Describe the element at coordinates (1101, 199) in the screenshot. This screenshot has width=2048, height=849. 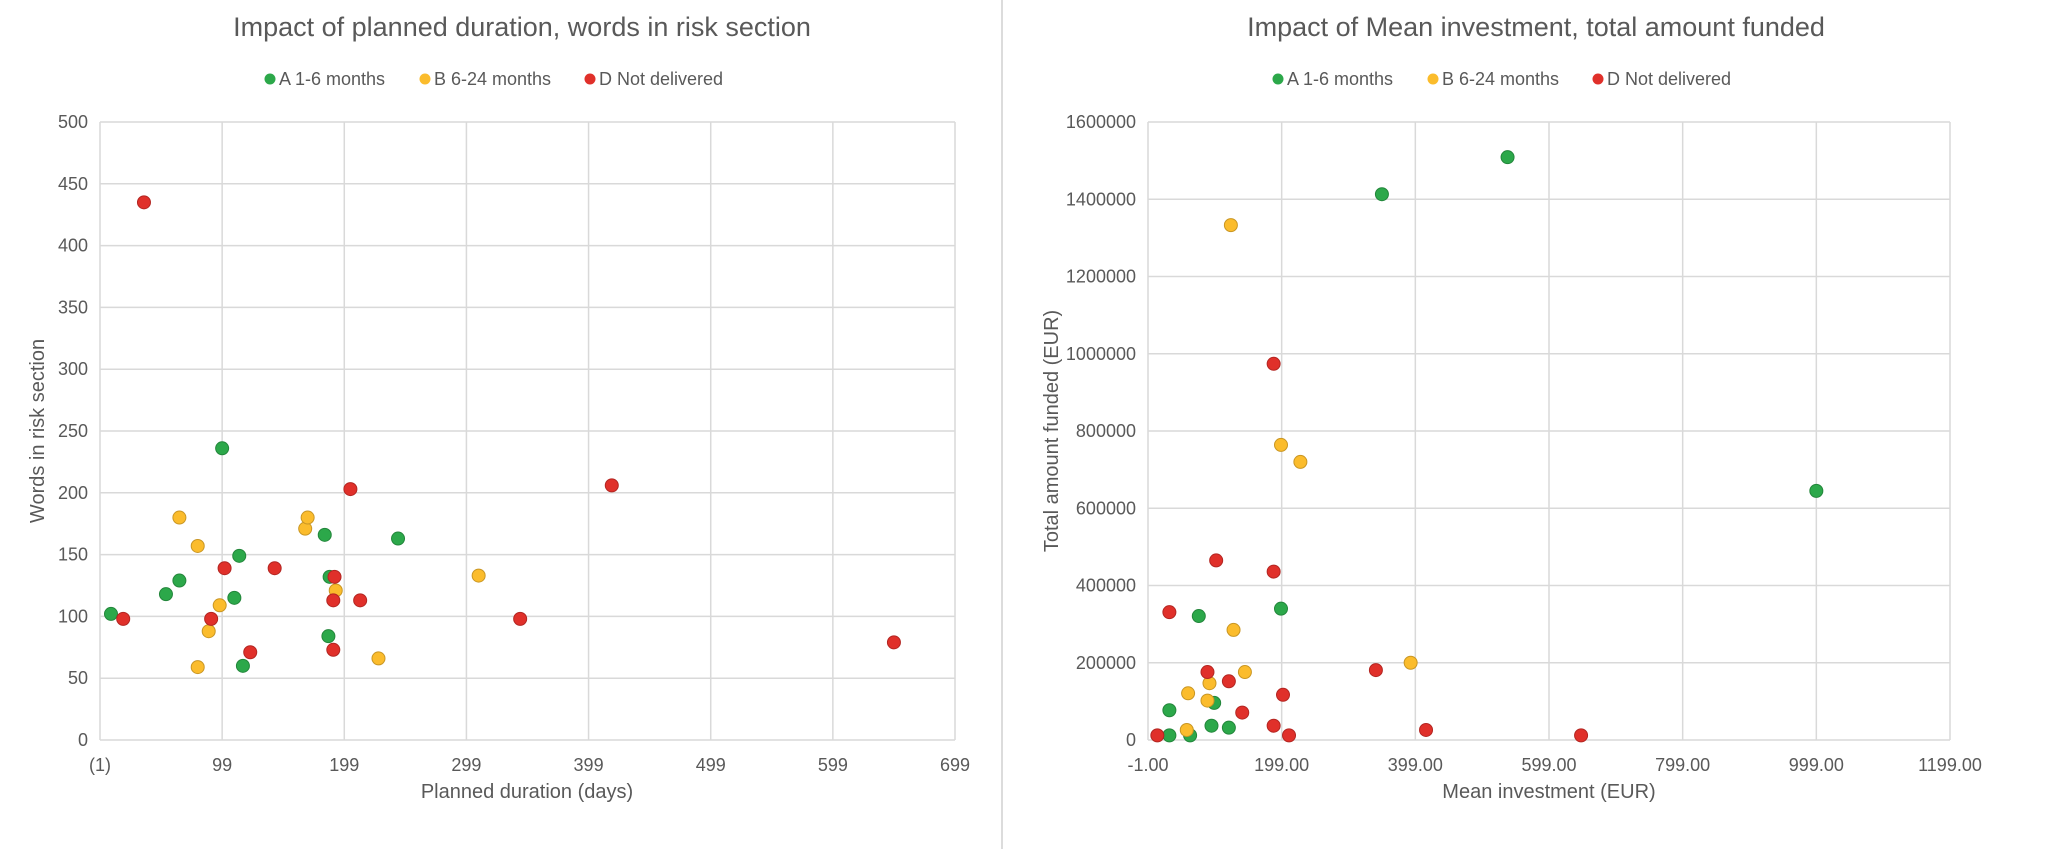
I see `y-tick-label: 1400000` at that location.